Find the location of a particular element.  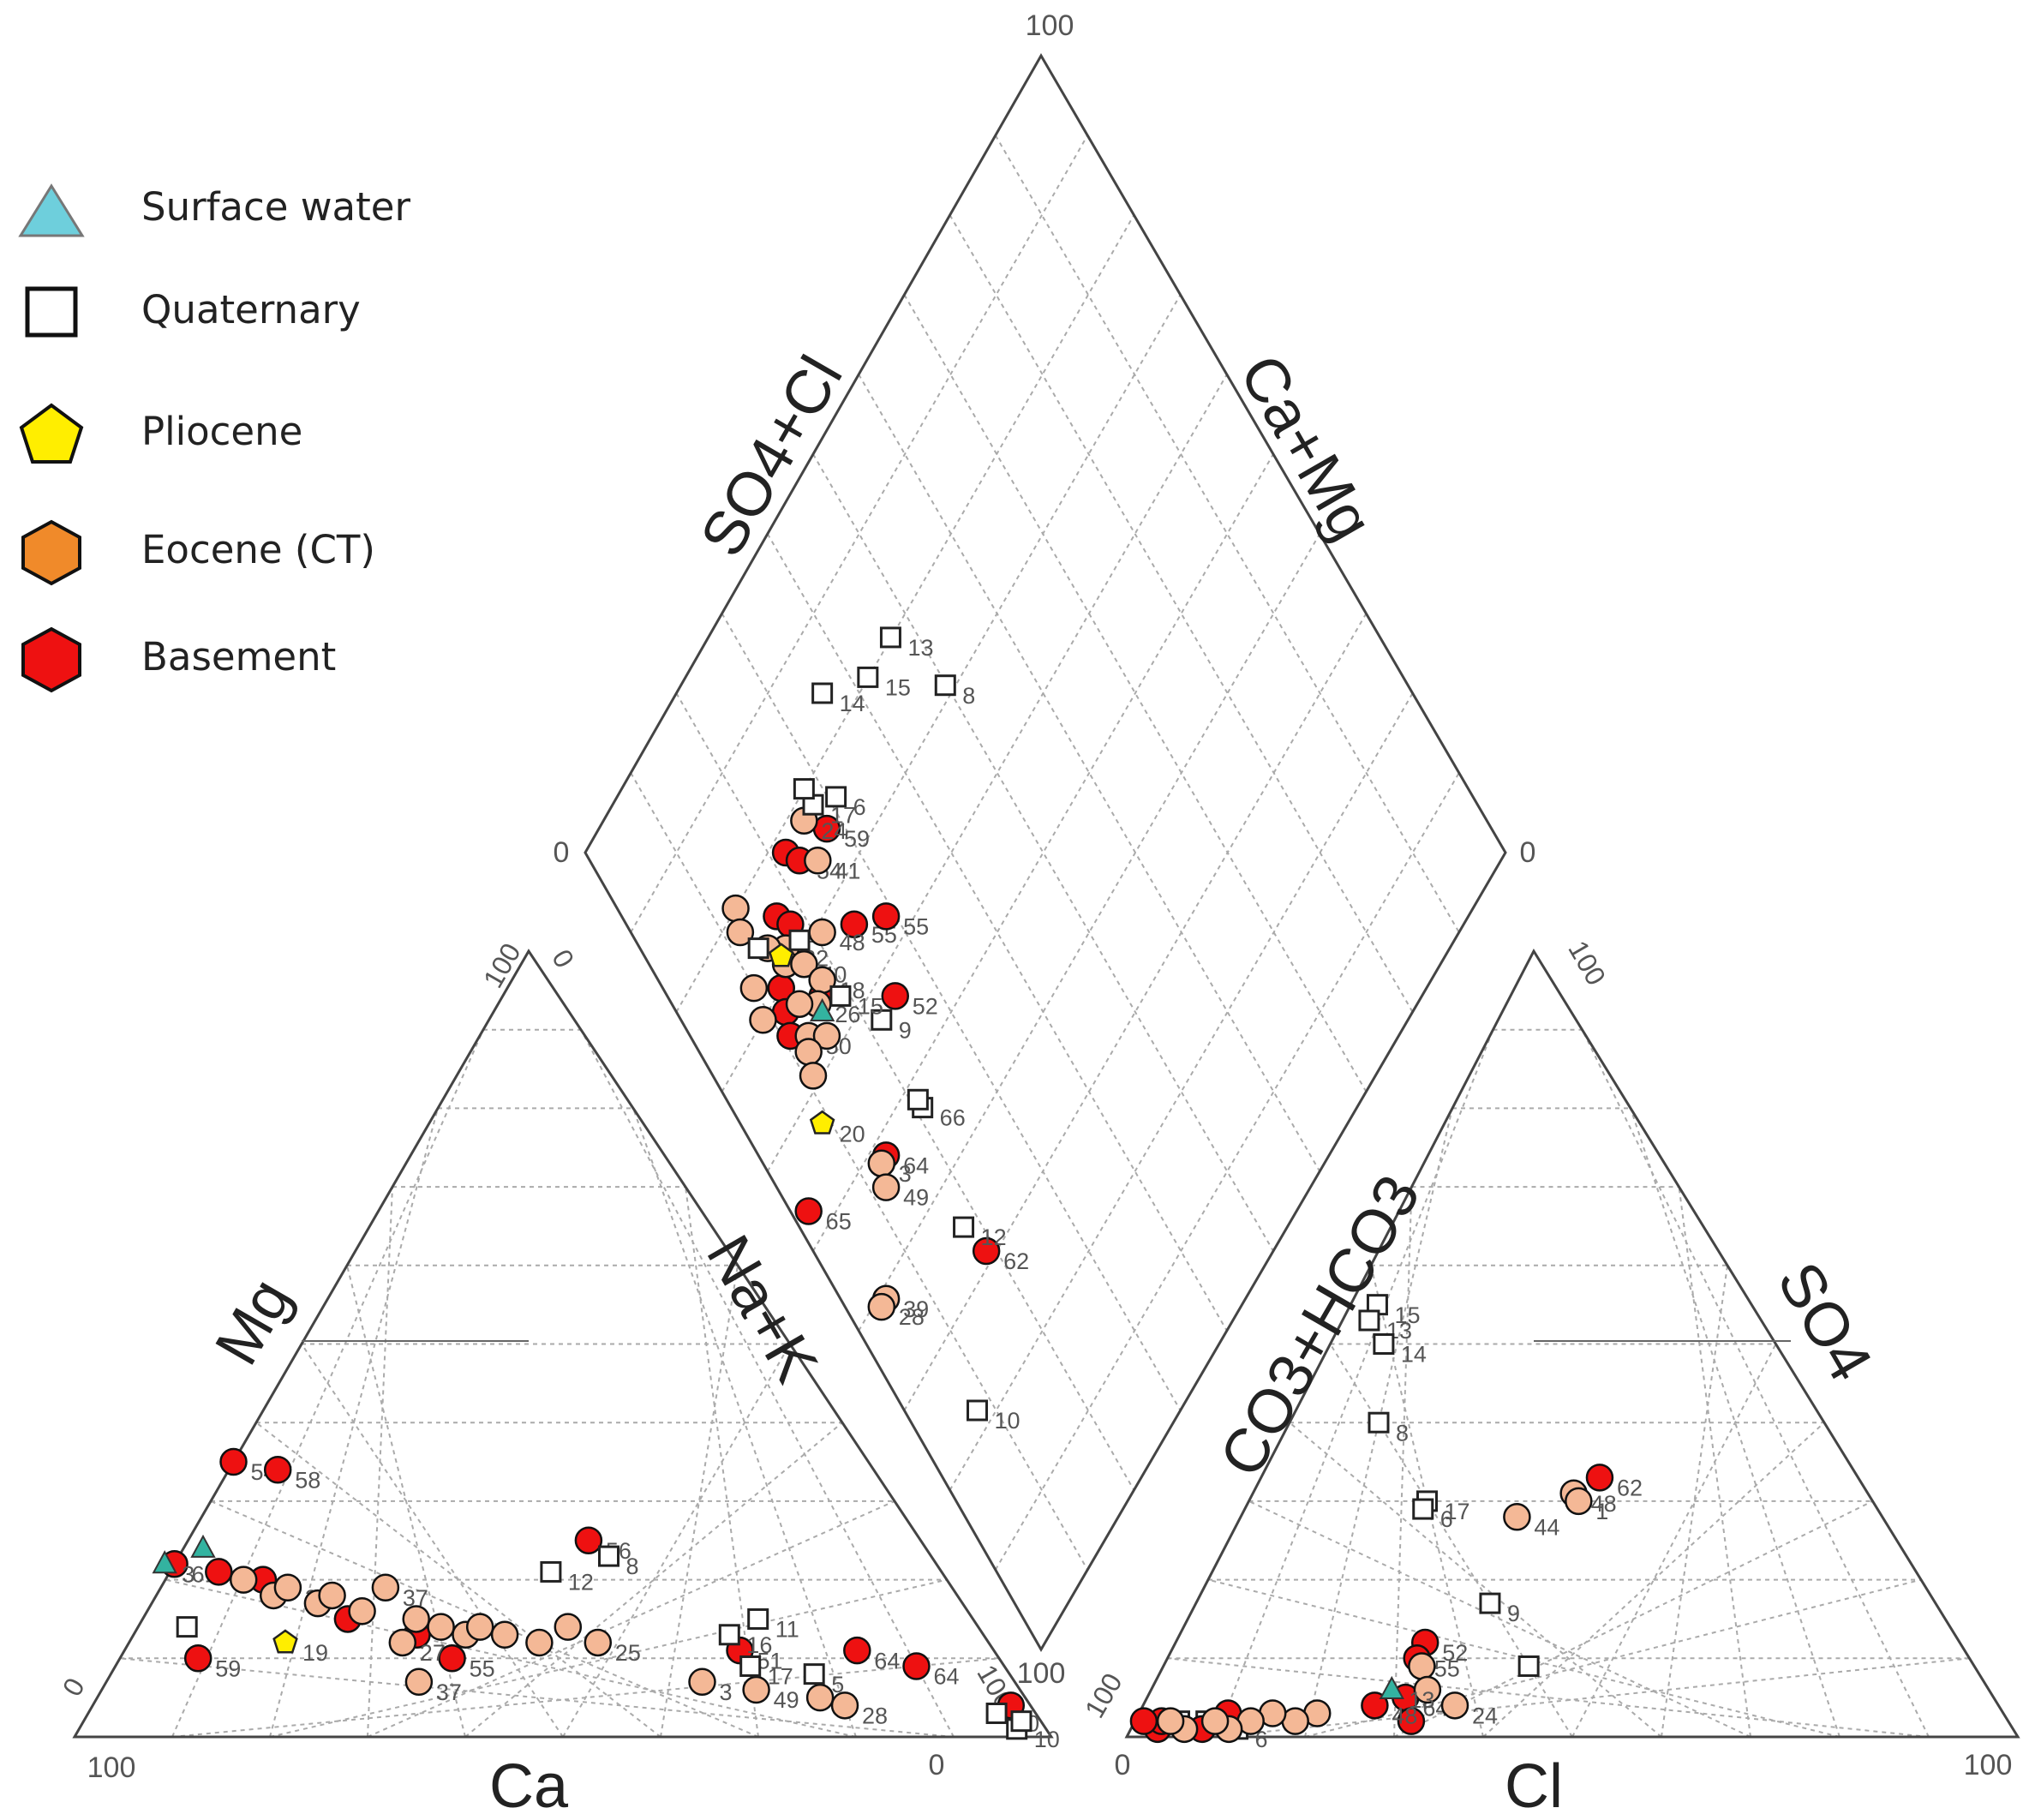

diamond-point-label: 12 is located at coordinates (994, 1237).